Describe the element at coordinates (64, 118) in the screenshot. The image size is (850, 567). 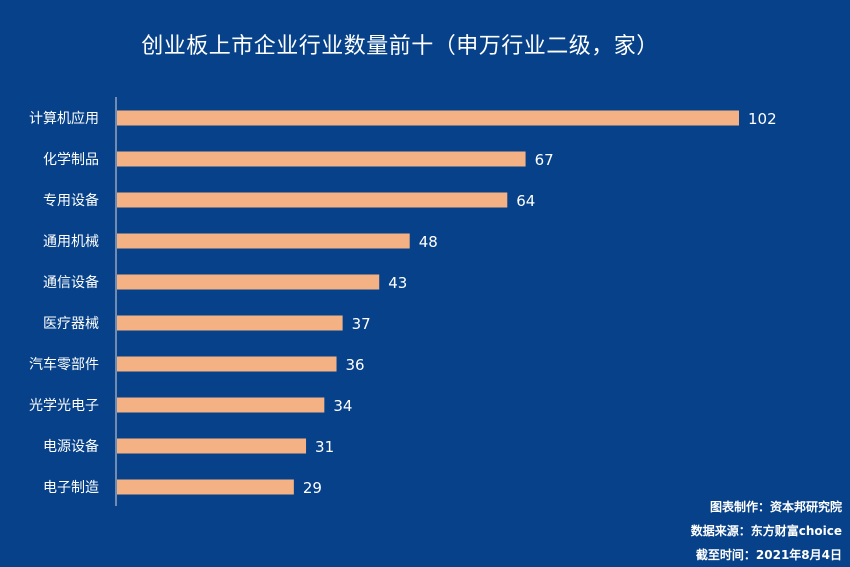
I see `category-label: 计算机应用` at that location.